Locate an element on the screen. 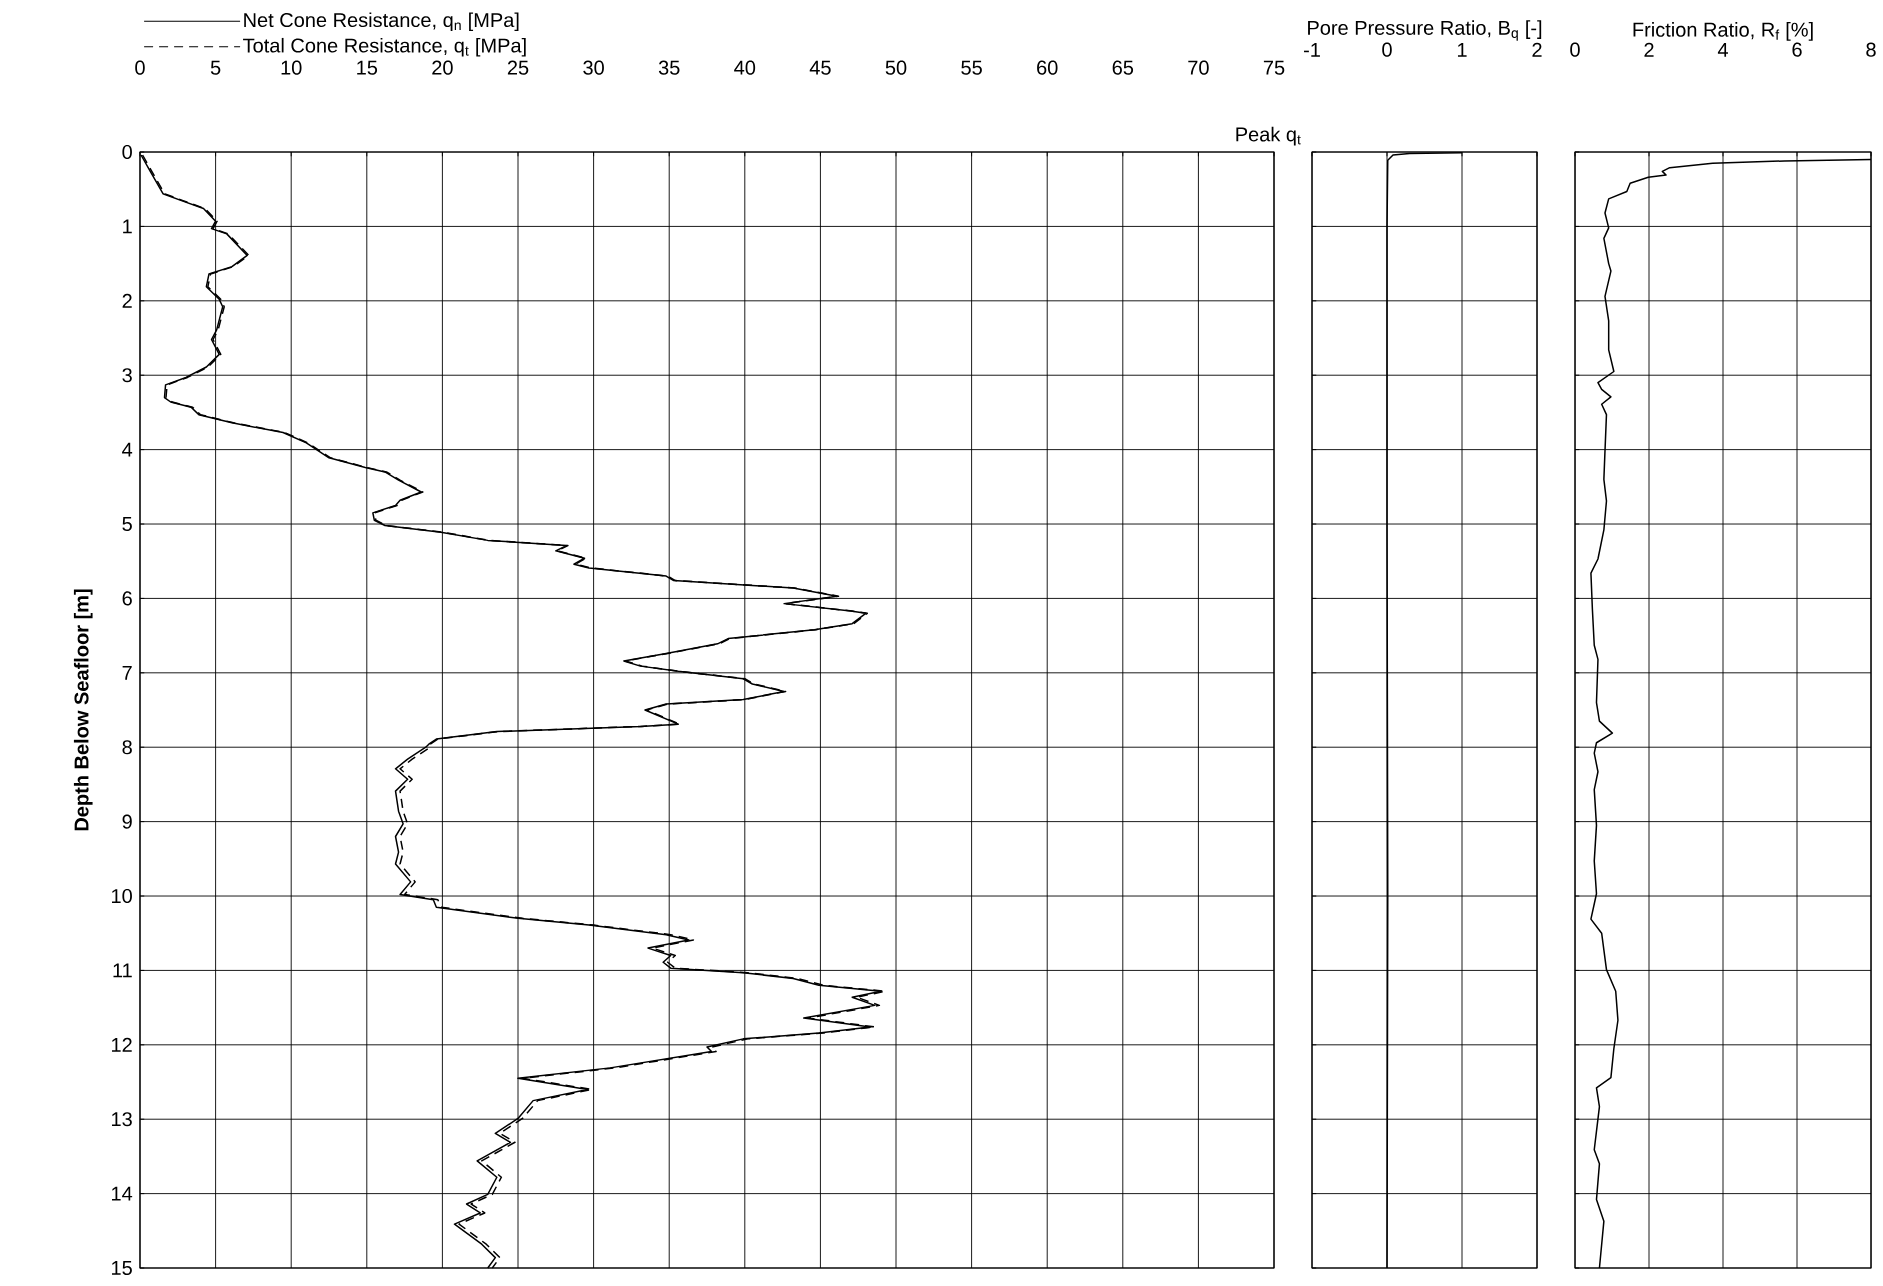 The height and width of the screenshot is (1286, 1883). x-tick-label: 4 is located at coordinates (1722, 50).